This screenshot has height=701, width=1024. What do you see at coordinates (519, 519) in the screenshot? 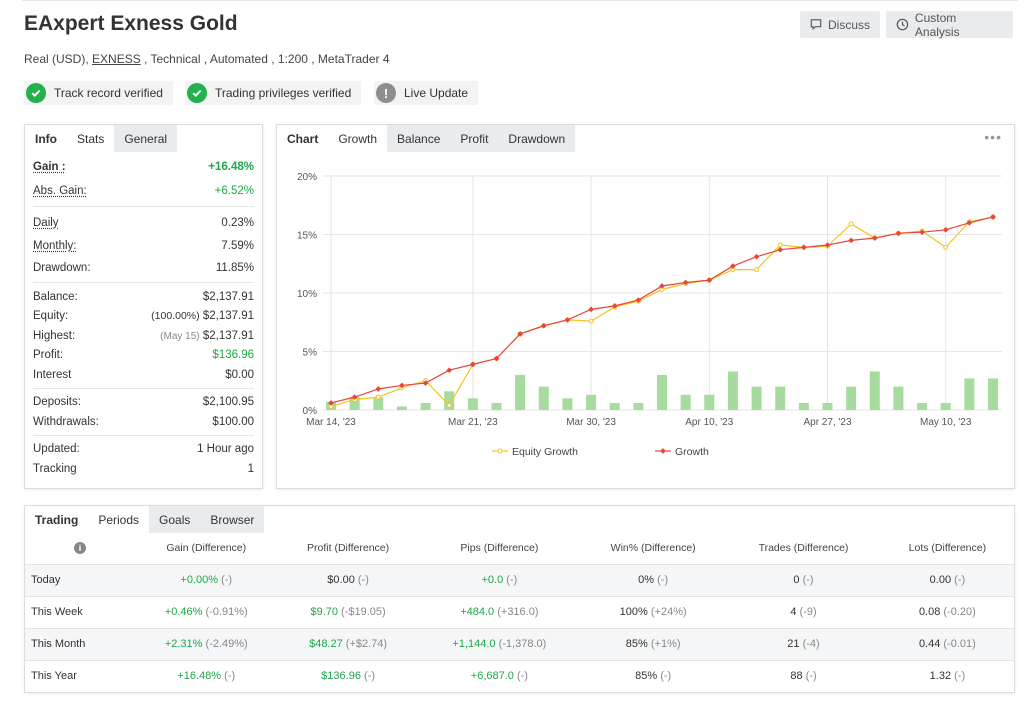
I see `periods-tabs: Trading Periods Goals Browser` at bounding box center [519, 519].